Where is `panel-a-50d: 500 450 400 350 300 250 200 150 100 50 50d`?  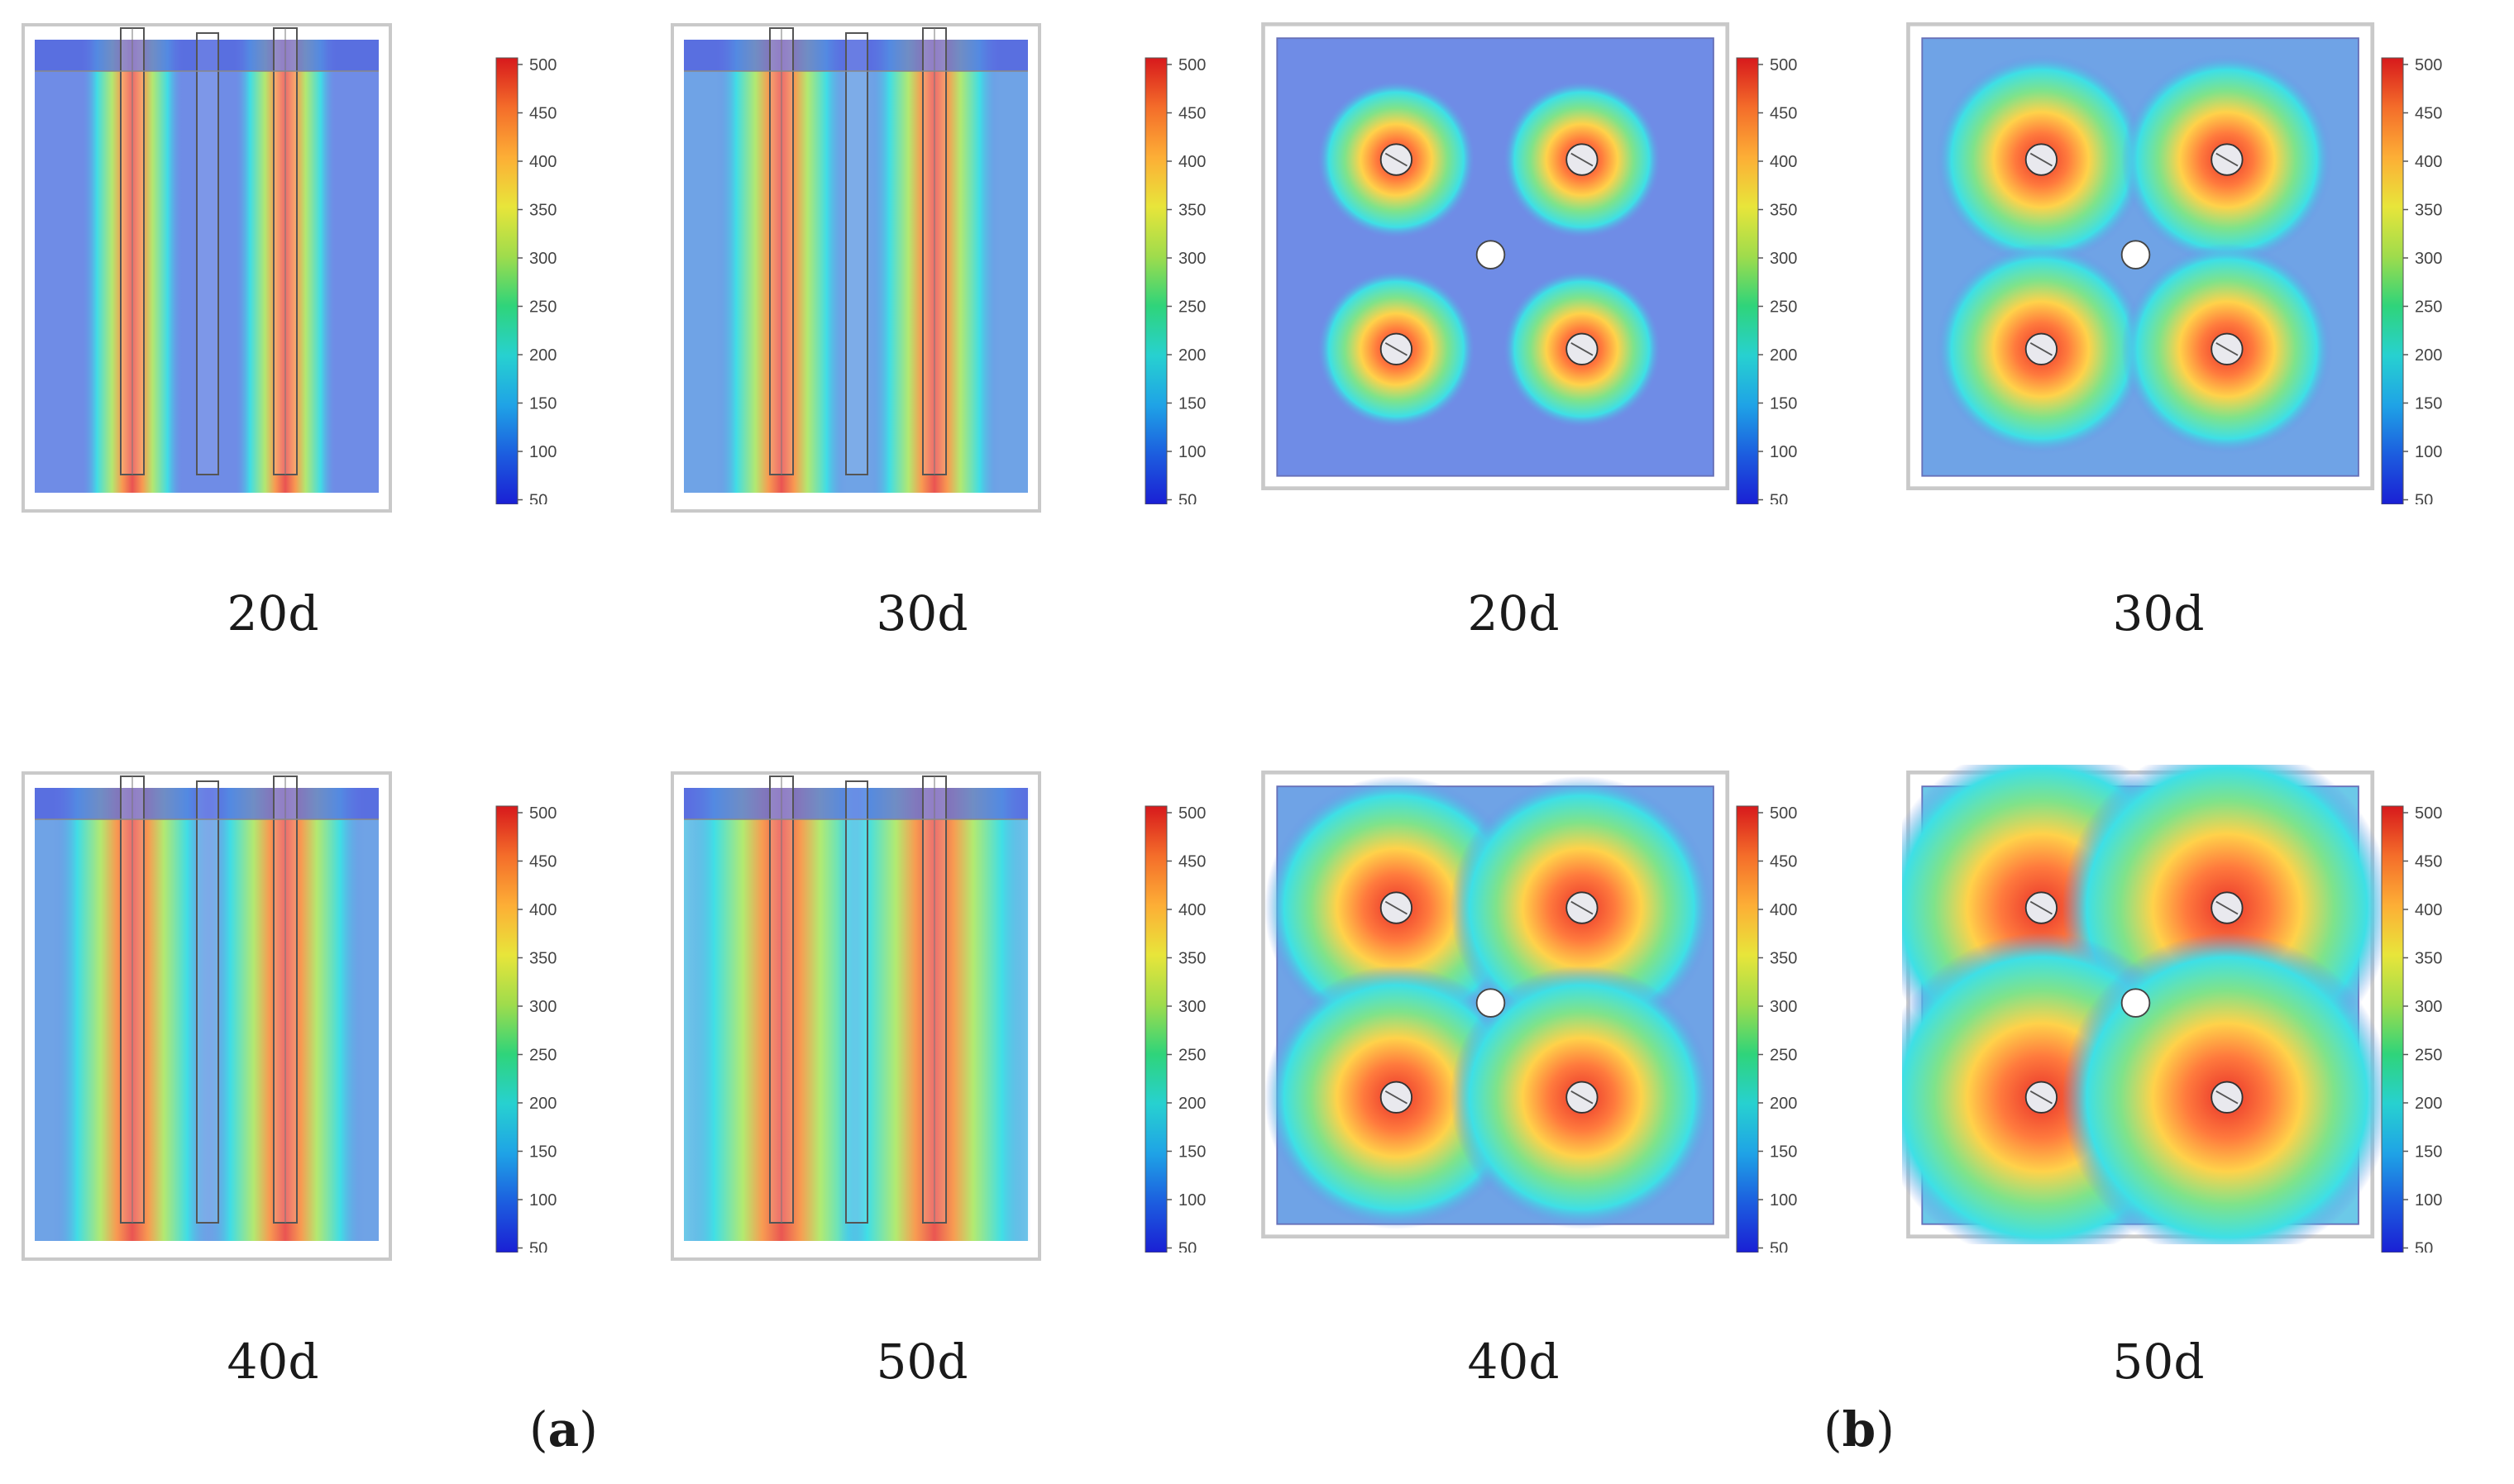 panel-a-50d: 500 450 400 350 300 250 200 150 100 50 50d is located at coordinates (963, 1112).